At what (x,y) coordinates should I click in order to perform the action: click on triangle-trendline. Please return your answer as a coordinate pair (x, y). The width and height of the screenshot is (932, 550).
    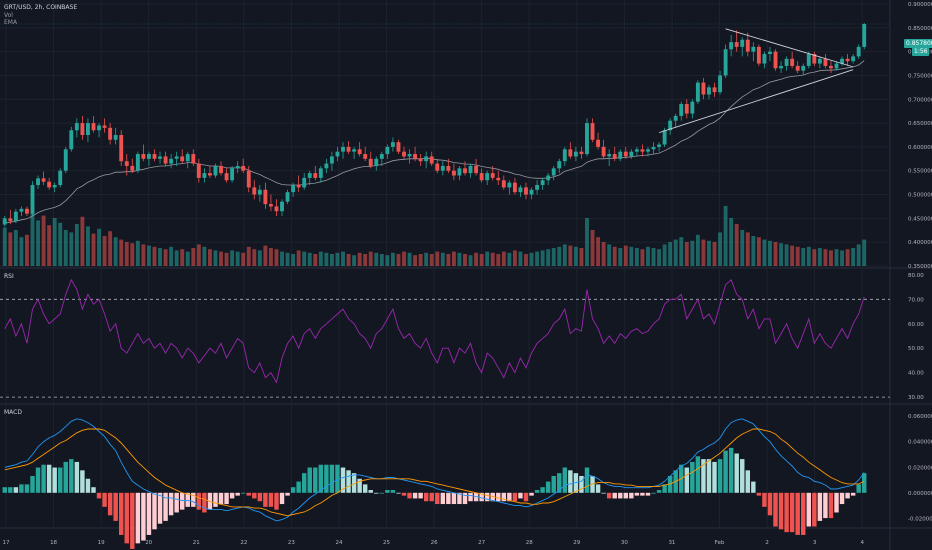
    Looking at the image, I should click on (789, 48).